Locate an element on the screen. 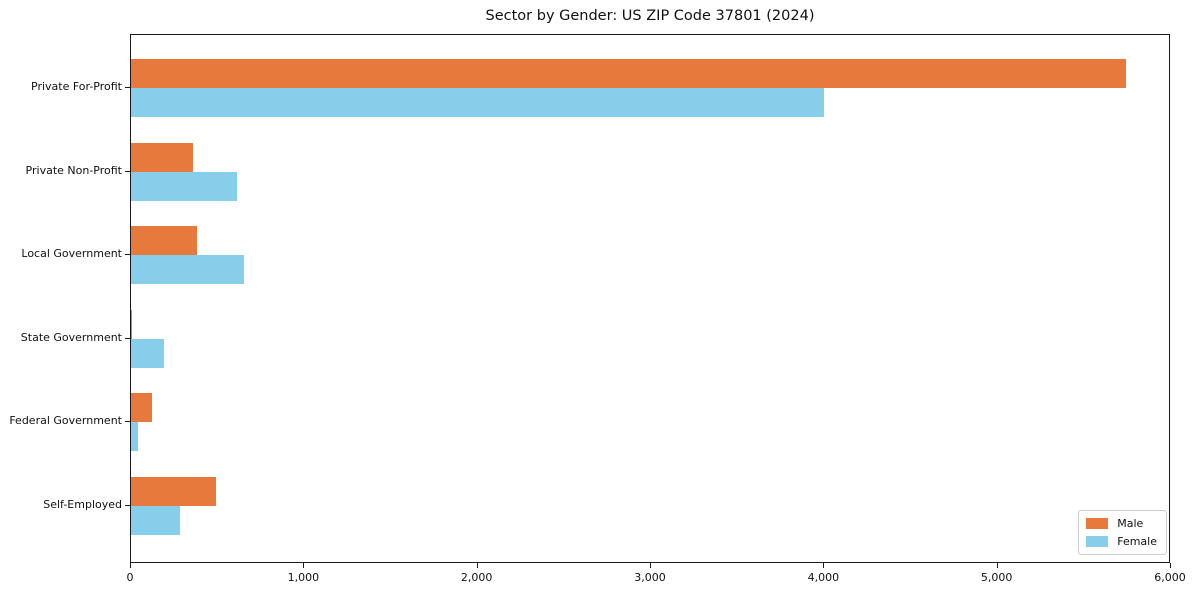 The width and height of the screenshot is (1200, 600). legend: Male Female is located at coordinates (1122, 532).